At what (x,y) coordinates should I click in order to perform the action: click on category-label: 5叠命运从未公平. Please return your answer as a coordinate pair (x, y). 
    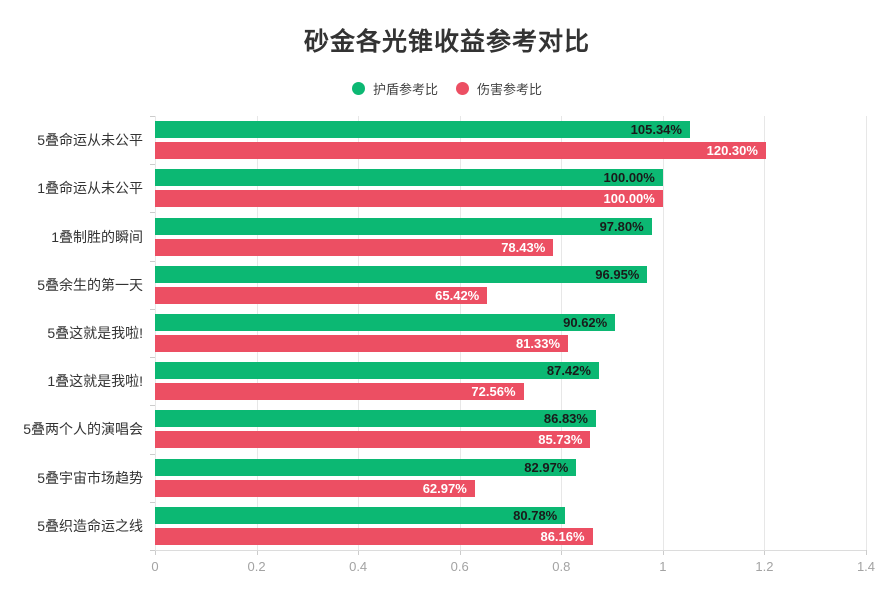
    Looking at the image, I should click on (90, 140).